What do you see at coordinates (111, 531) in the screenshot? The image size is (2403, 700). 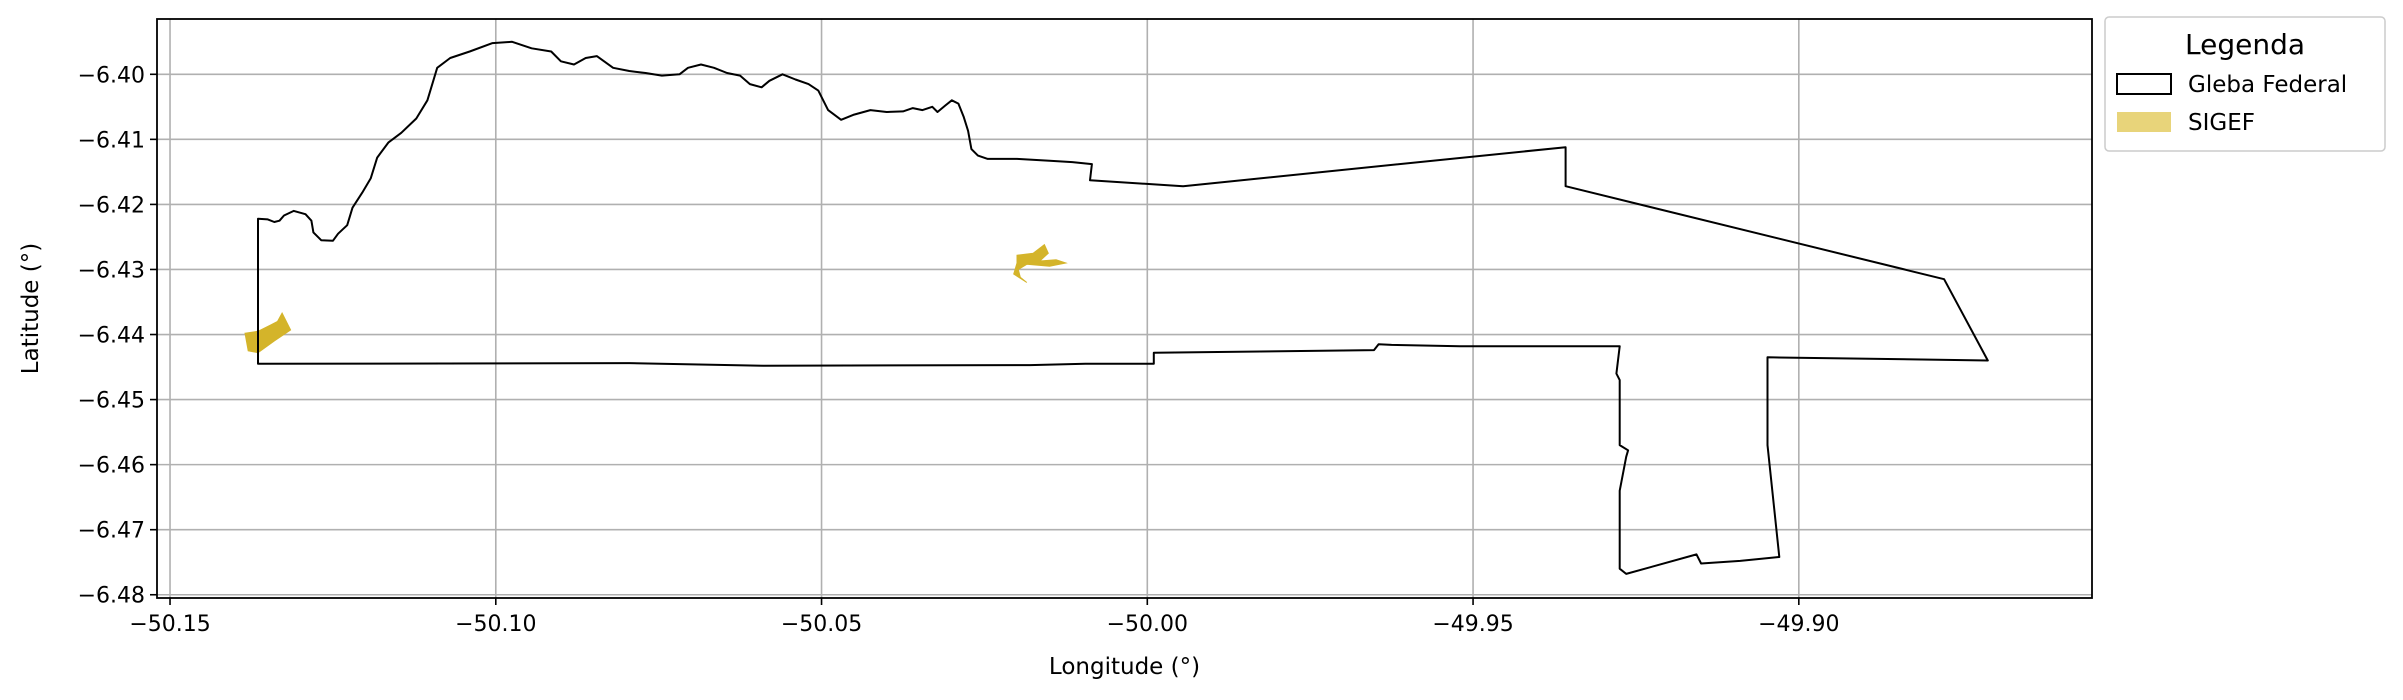 I see `y-tick-label: −6.47` at bounding box center [111, 531].